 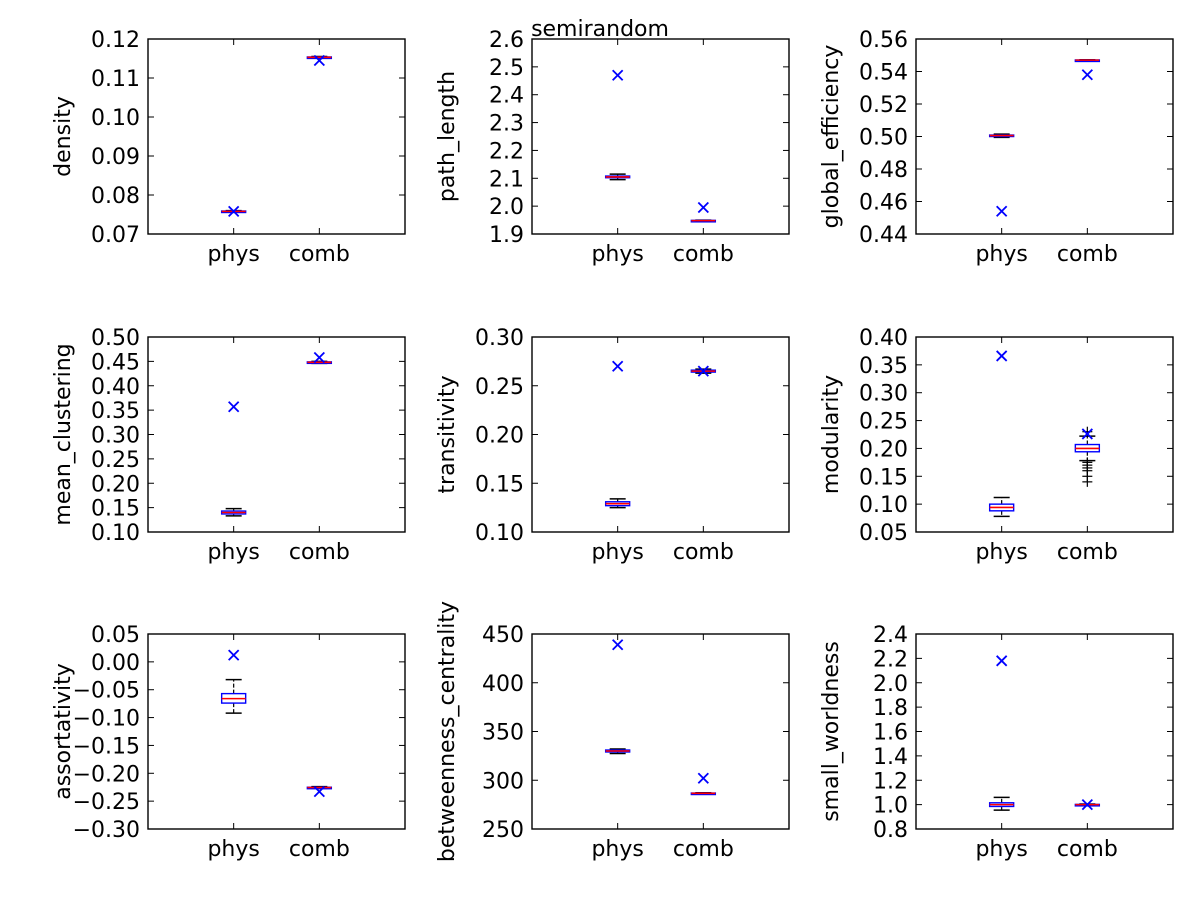 What do you see at coordinates (106, 830) in the screenshot?
I see `y-tick-label: −0.30` at bounding box center [106, 830].